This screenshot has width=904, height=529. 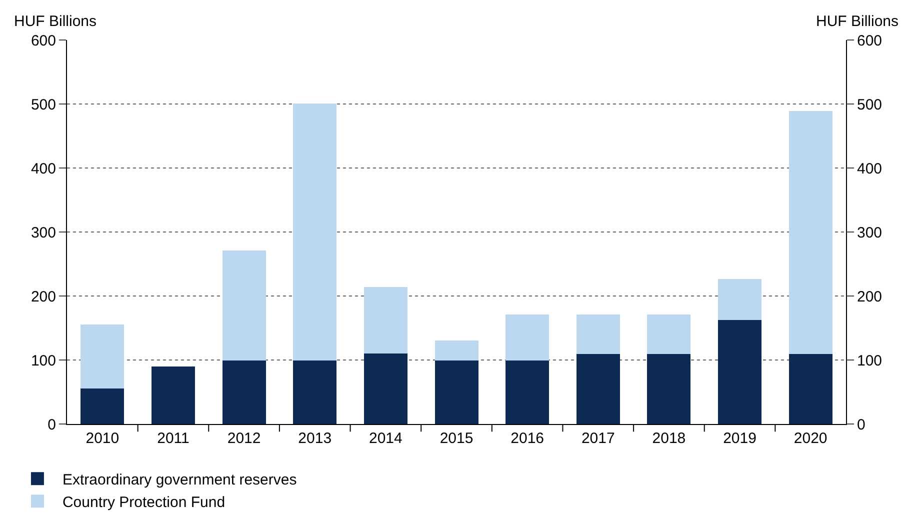 What do you see at coordinates (857, 21) in the screenshot?
I see `y2-axis-title: HUF Billions` at bounding box center [857, 21].